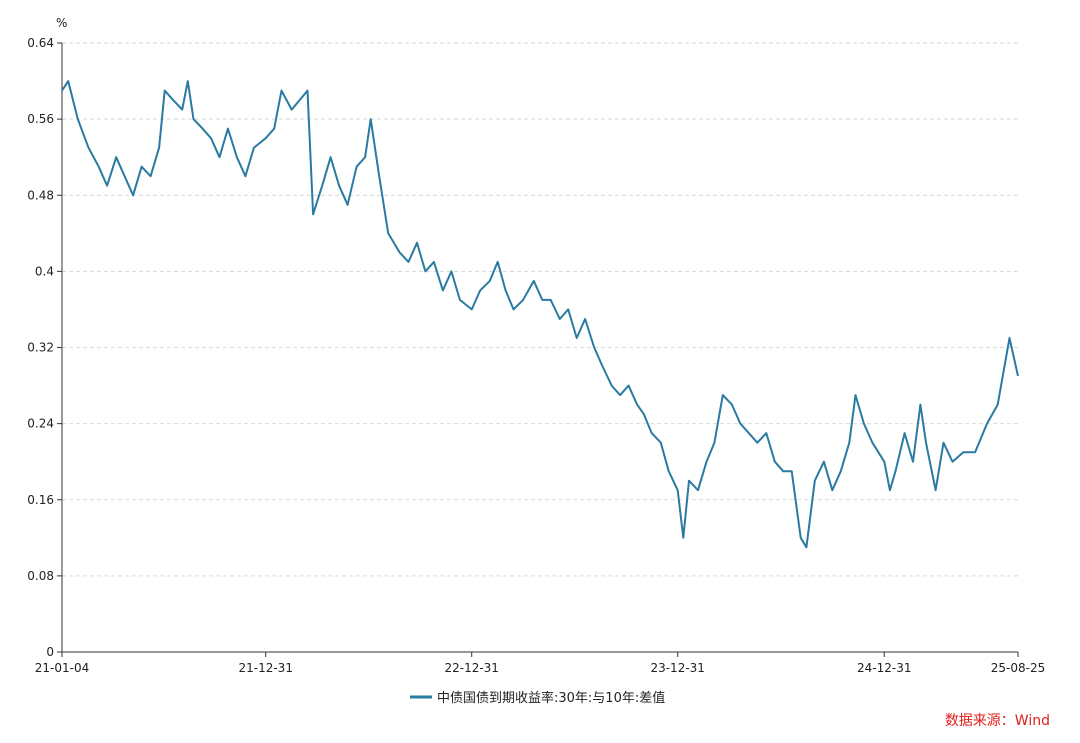  I want to click on x-tick-label: 22-12-31, so click(471, 668).